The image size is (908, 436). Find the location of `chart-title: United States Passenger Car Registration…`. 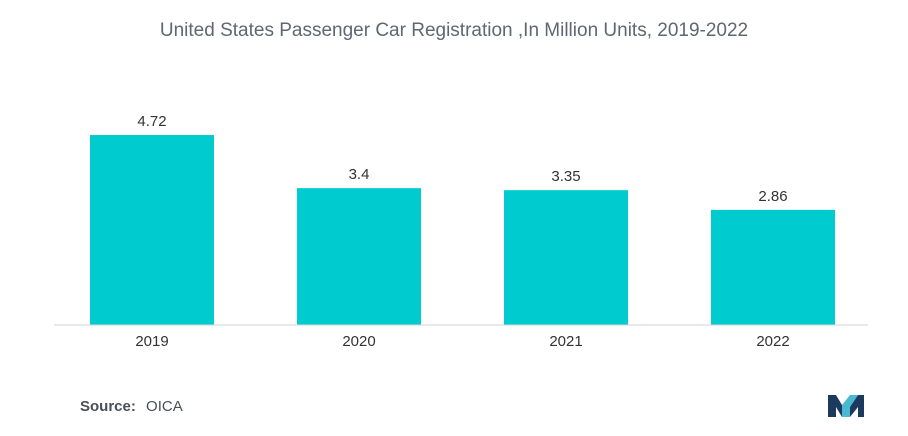

chart-title: United States Passenger Car Registration… is located at coordinates (454, 30).